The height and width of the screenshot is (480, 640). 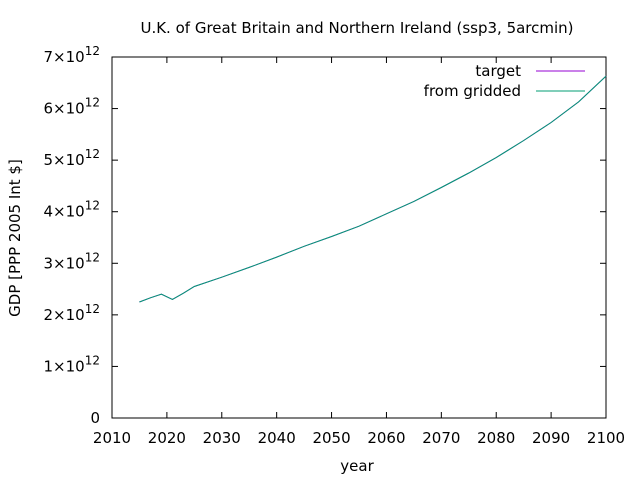 I want to click on x-tick-label: 2060, so click(x=386, y=438).